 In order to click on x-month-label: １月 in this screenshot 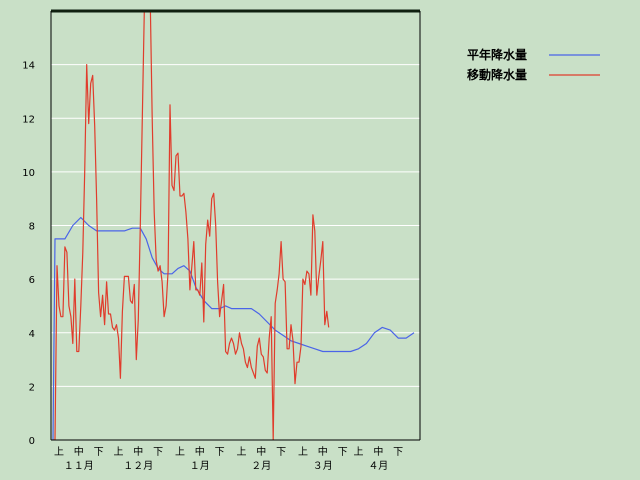, I will do `click(200, 466)`.